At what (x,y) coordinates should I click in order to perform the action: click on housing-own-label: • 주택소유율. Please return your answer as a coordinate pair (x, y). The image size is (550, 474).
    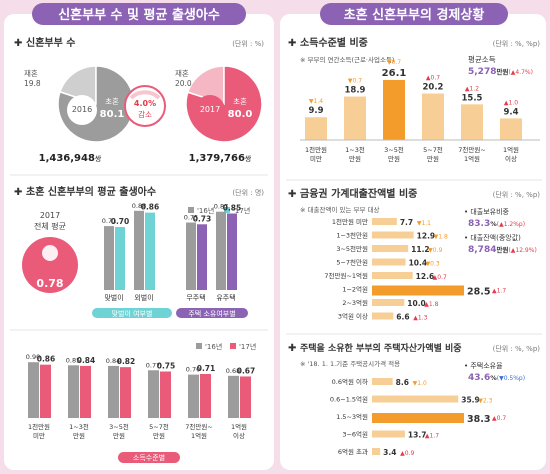
    Looking at the image, I should click on (483, 365).